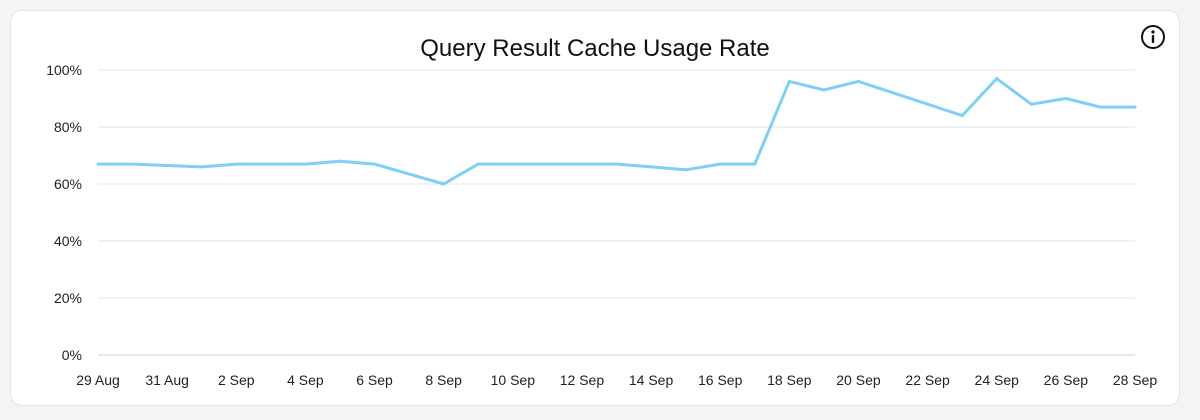 This screenshot has width=1200, height=420. Describe the element at coordinates (651, 380) in the screenshot. I see `x-tick-label: 14 Sep` at that location.